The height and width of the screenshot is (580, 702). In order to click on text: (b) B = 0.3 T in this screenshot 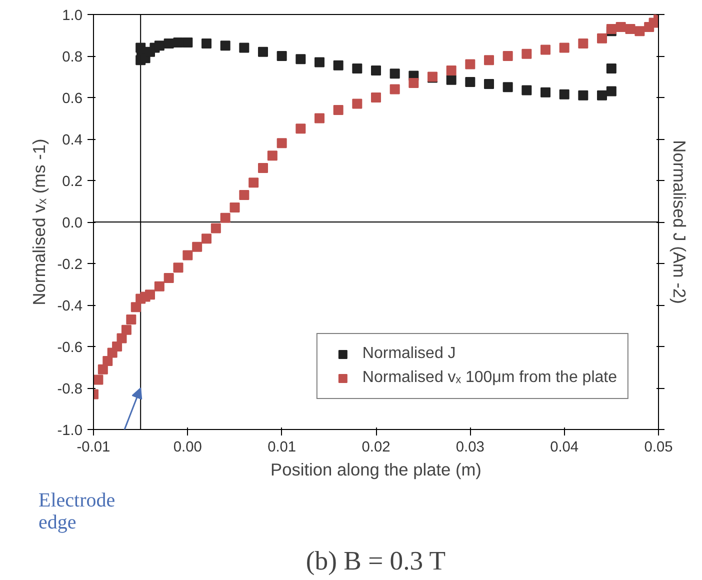, I will do `click(376, 561)`.